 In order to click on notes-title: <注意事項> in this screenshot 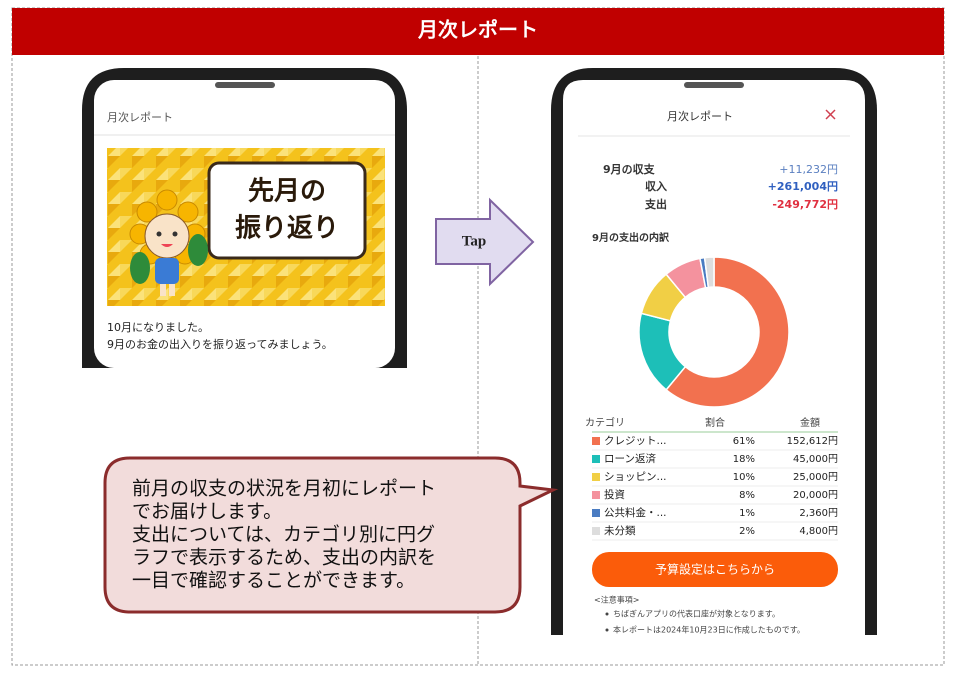, I will do `click(616, 600)`.